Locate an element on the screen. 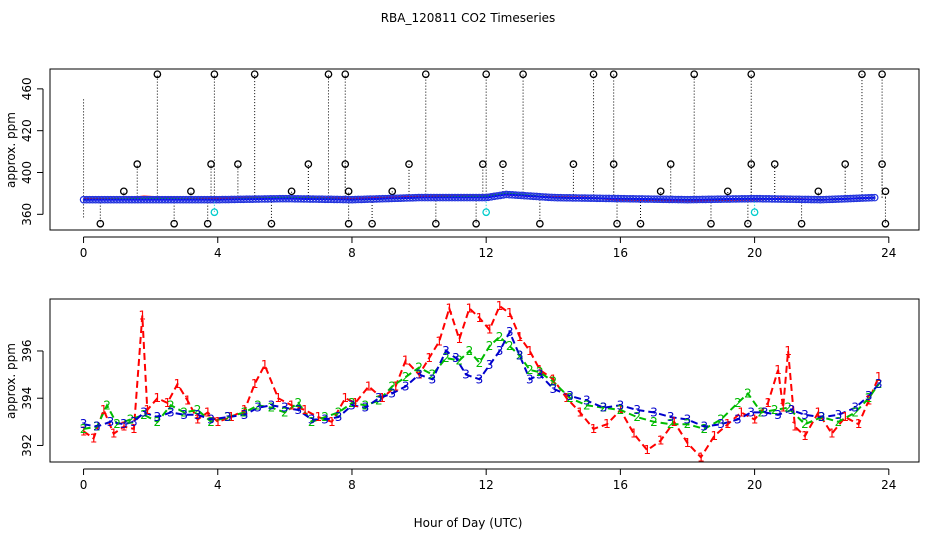  bottom-x-tick-label: 12 is located at coordinates (486, 485).